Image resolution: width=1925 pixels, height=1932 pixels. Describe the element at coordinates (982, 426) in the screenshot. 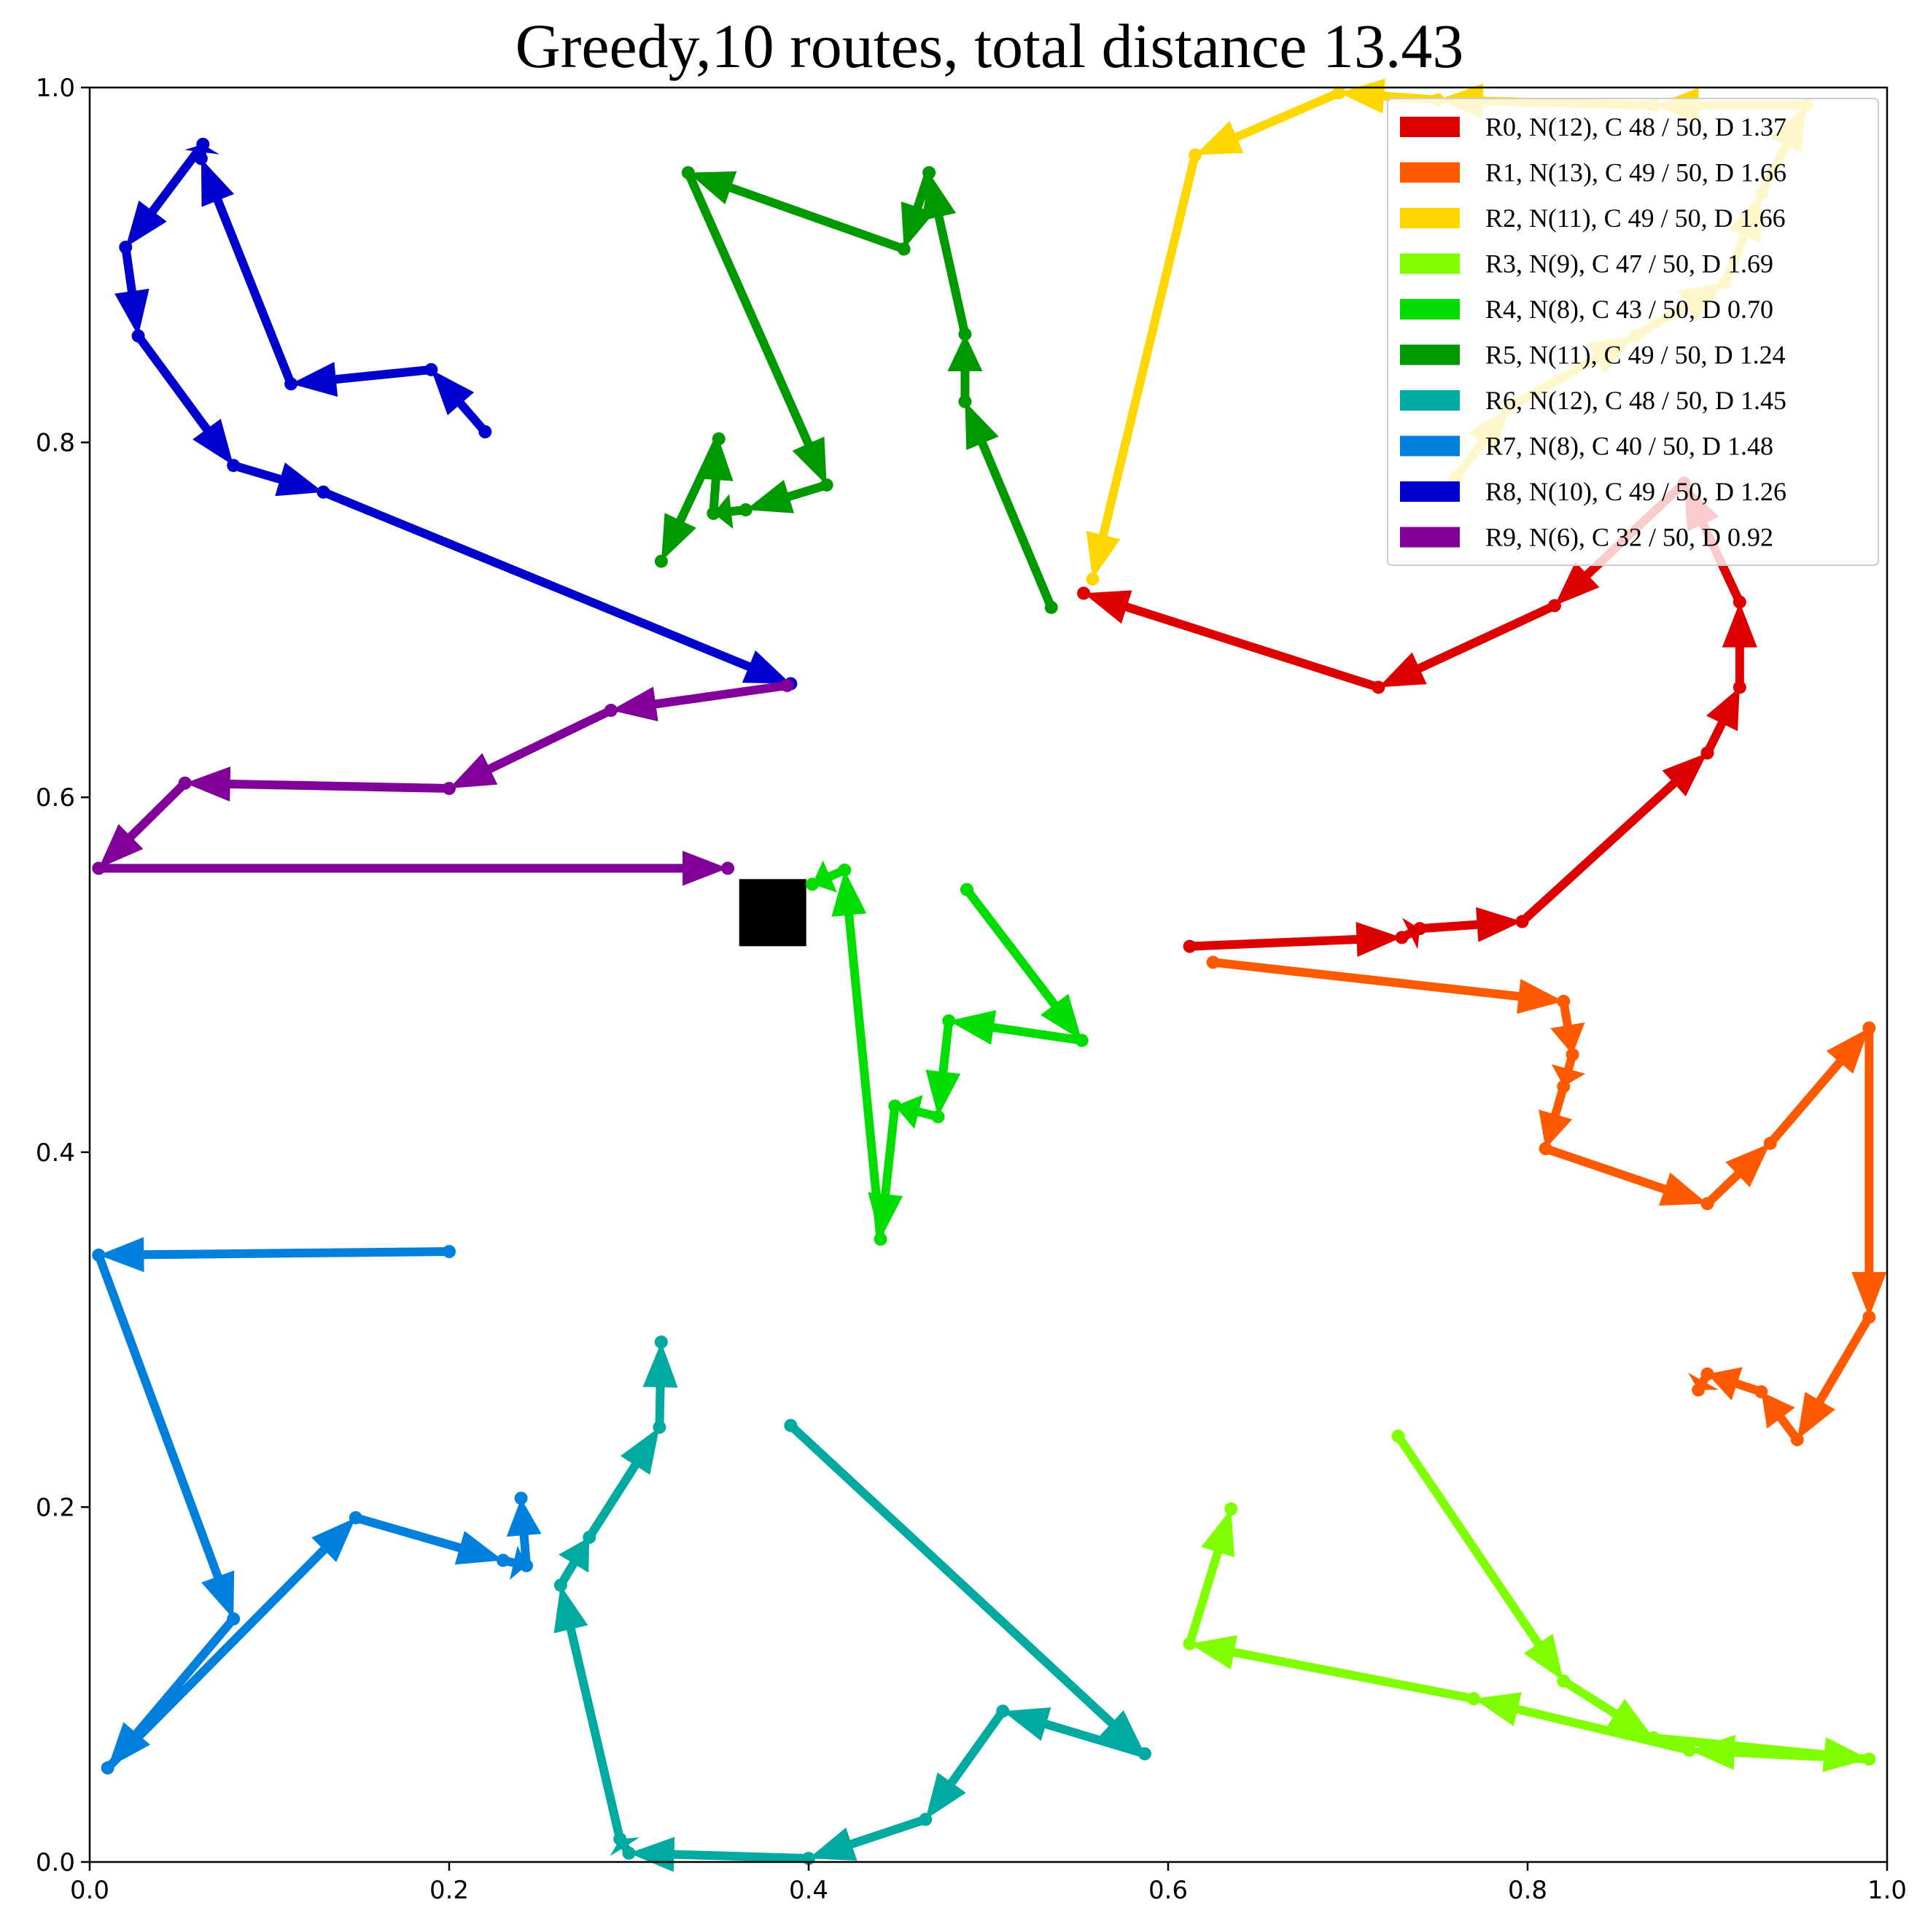

I see `route-5-arrowhead` at that location.